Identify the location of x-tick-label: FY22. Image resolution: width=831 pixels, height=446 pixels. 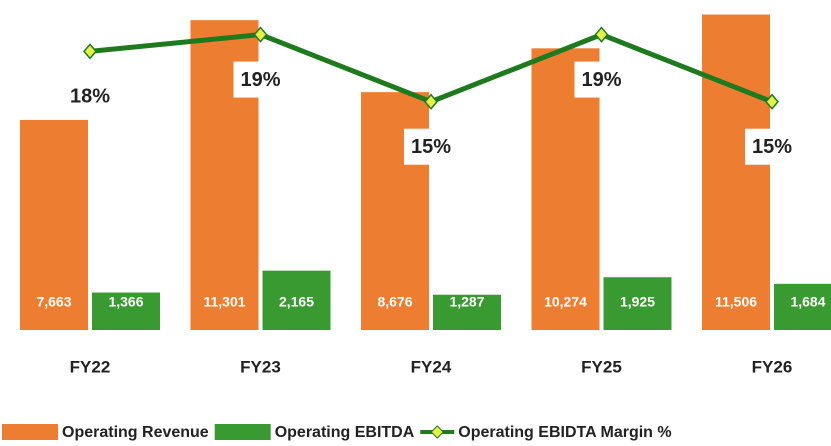
(90, 366).